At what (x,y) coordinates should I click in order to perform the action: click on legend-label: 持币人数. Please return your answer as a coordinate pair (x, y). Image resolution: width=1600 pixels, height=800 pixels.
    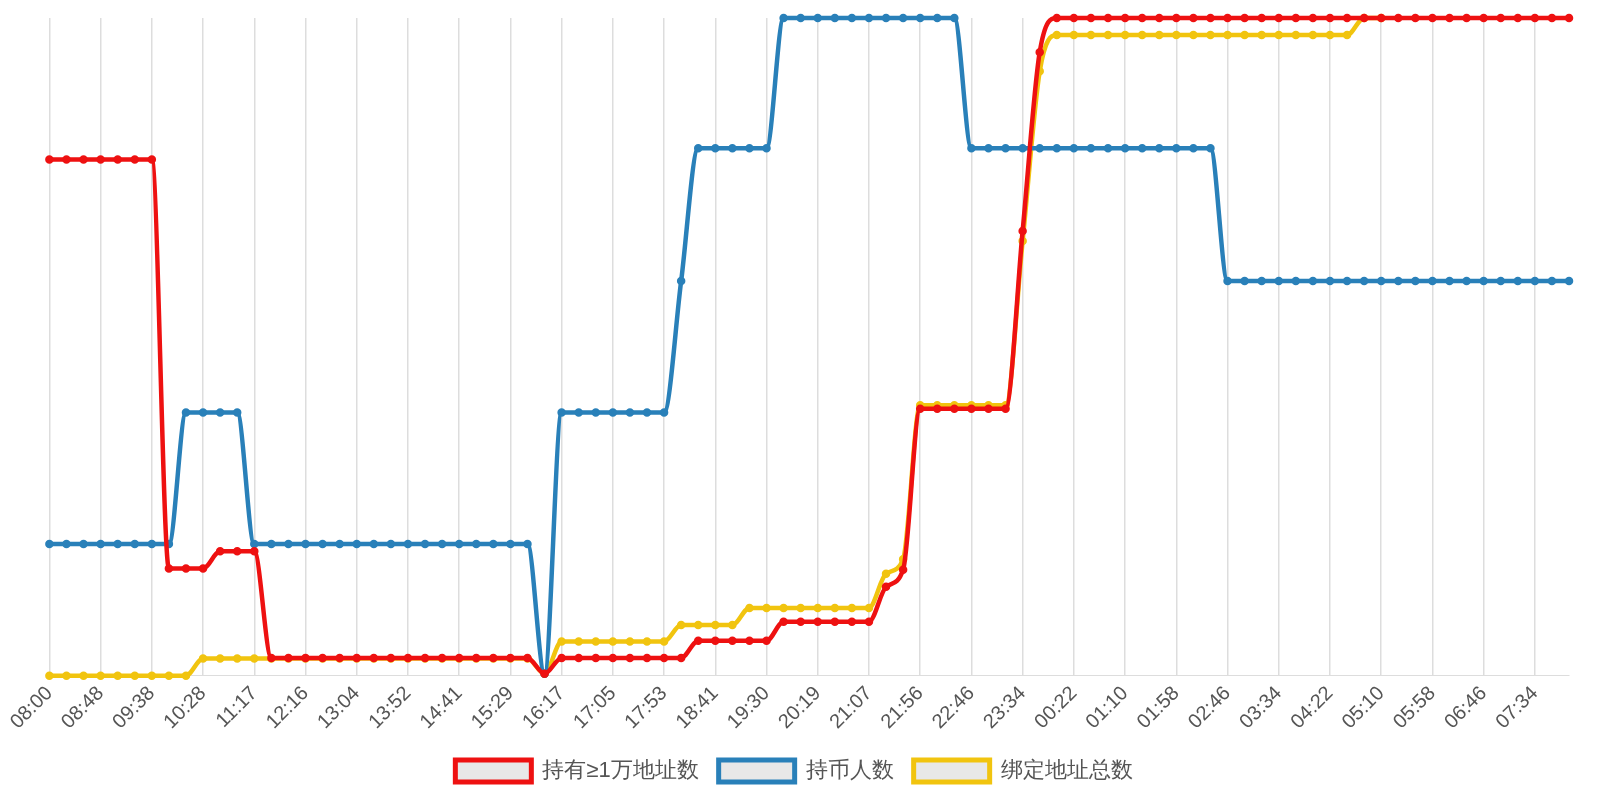
    Looking at the image, I should click on (849, 770).